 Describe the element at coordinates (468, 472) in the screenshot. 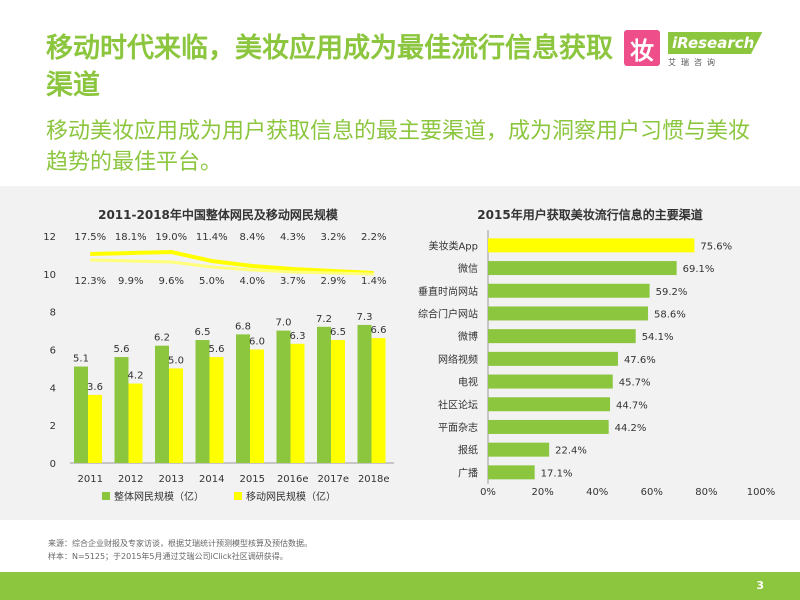

I see `chart2-category-label: 广播` at that location.